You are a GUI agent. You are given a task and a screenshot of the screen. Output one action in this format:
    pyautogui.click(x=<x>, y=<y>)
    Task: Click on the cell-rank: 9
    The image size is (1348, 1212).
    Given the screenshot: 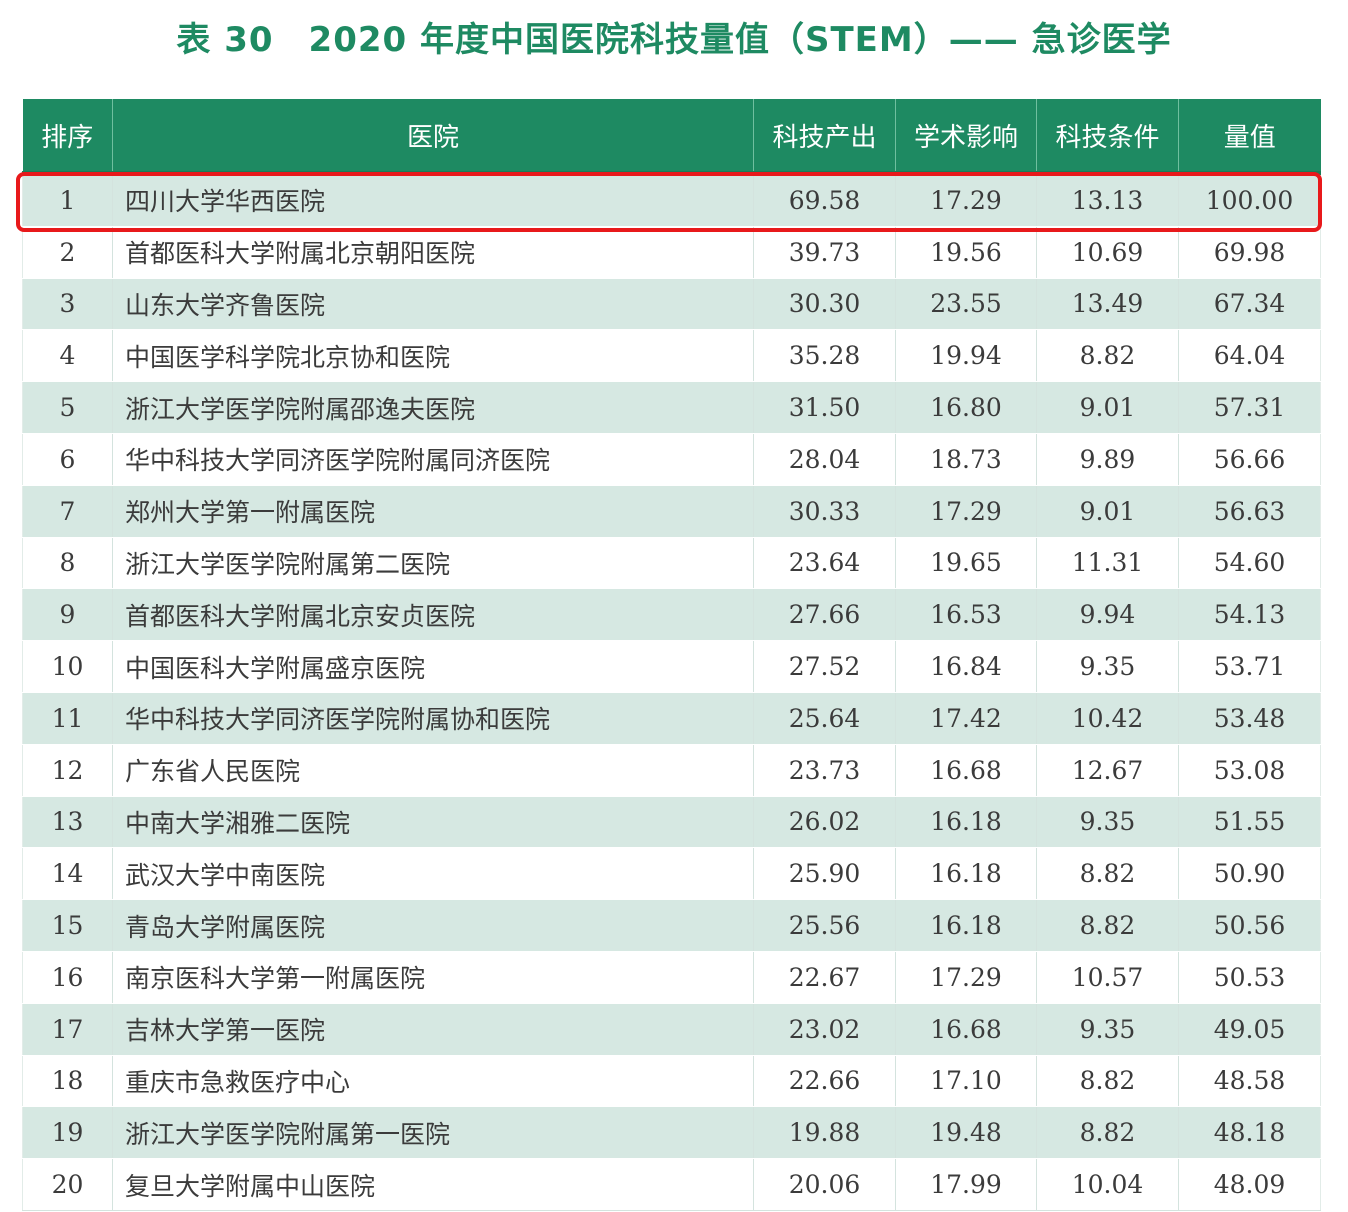 What is the action you would take?
    pyautogui.click(x=67, y=615)
    